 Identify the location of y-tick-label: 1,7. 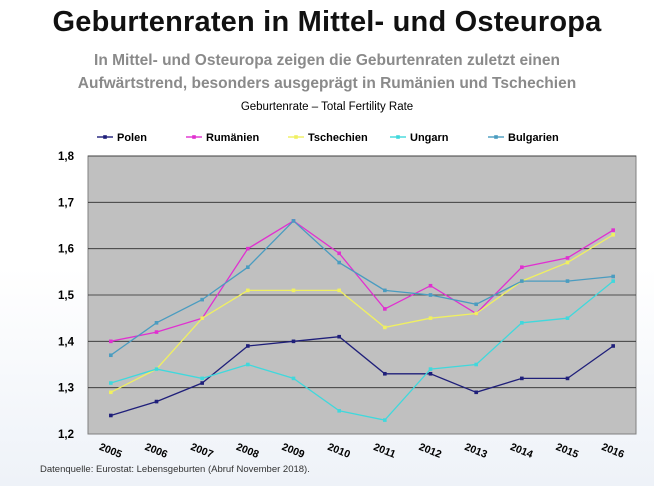
(66, 203).